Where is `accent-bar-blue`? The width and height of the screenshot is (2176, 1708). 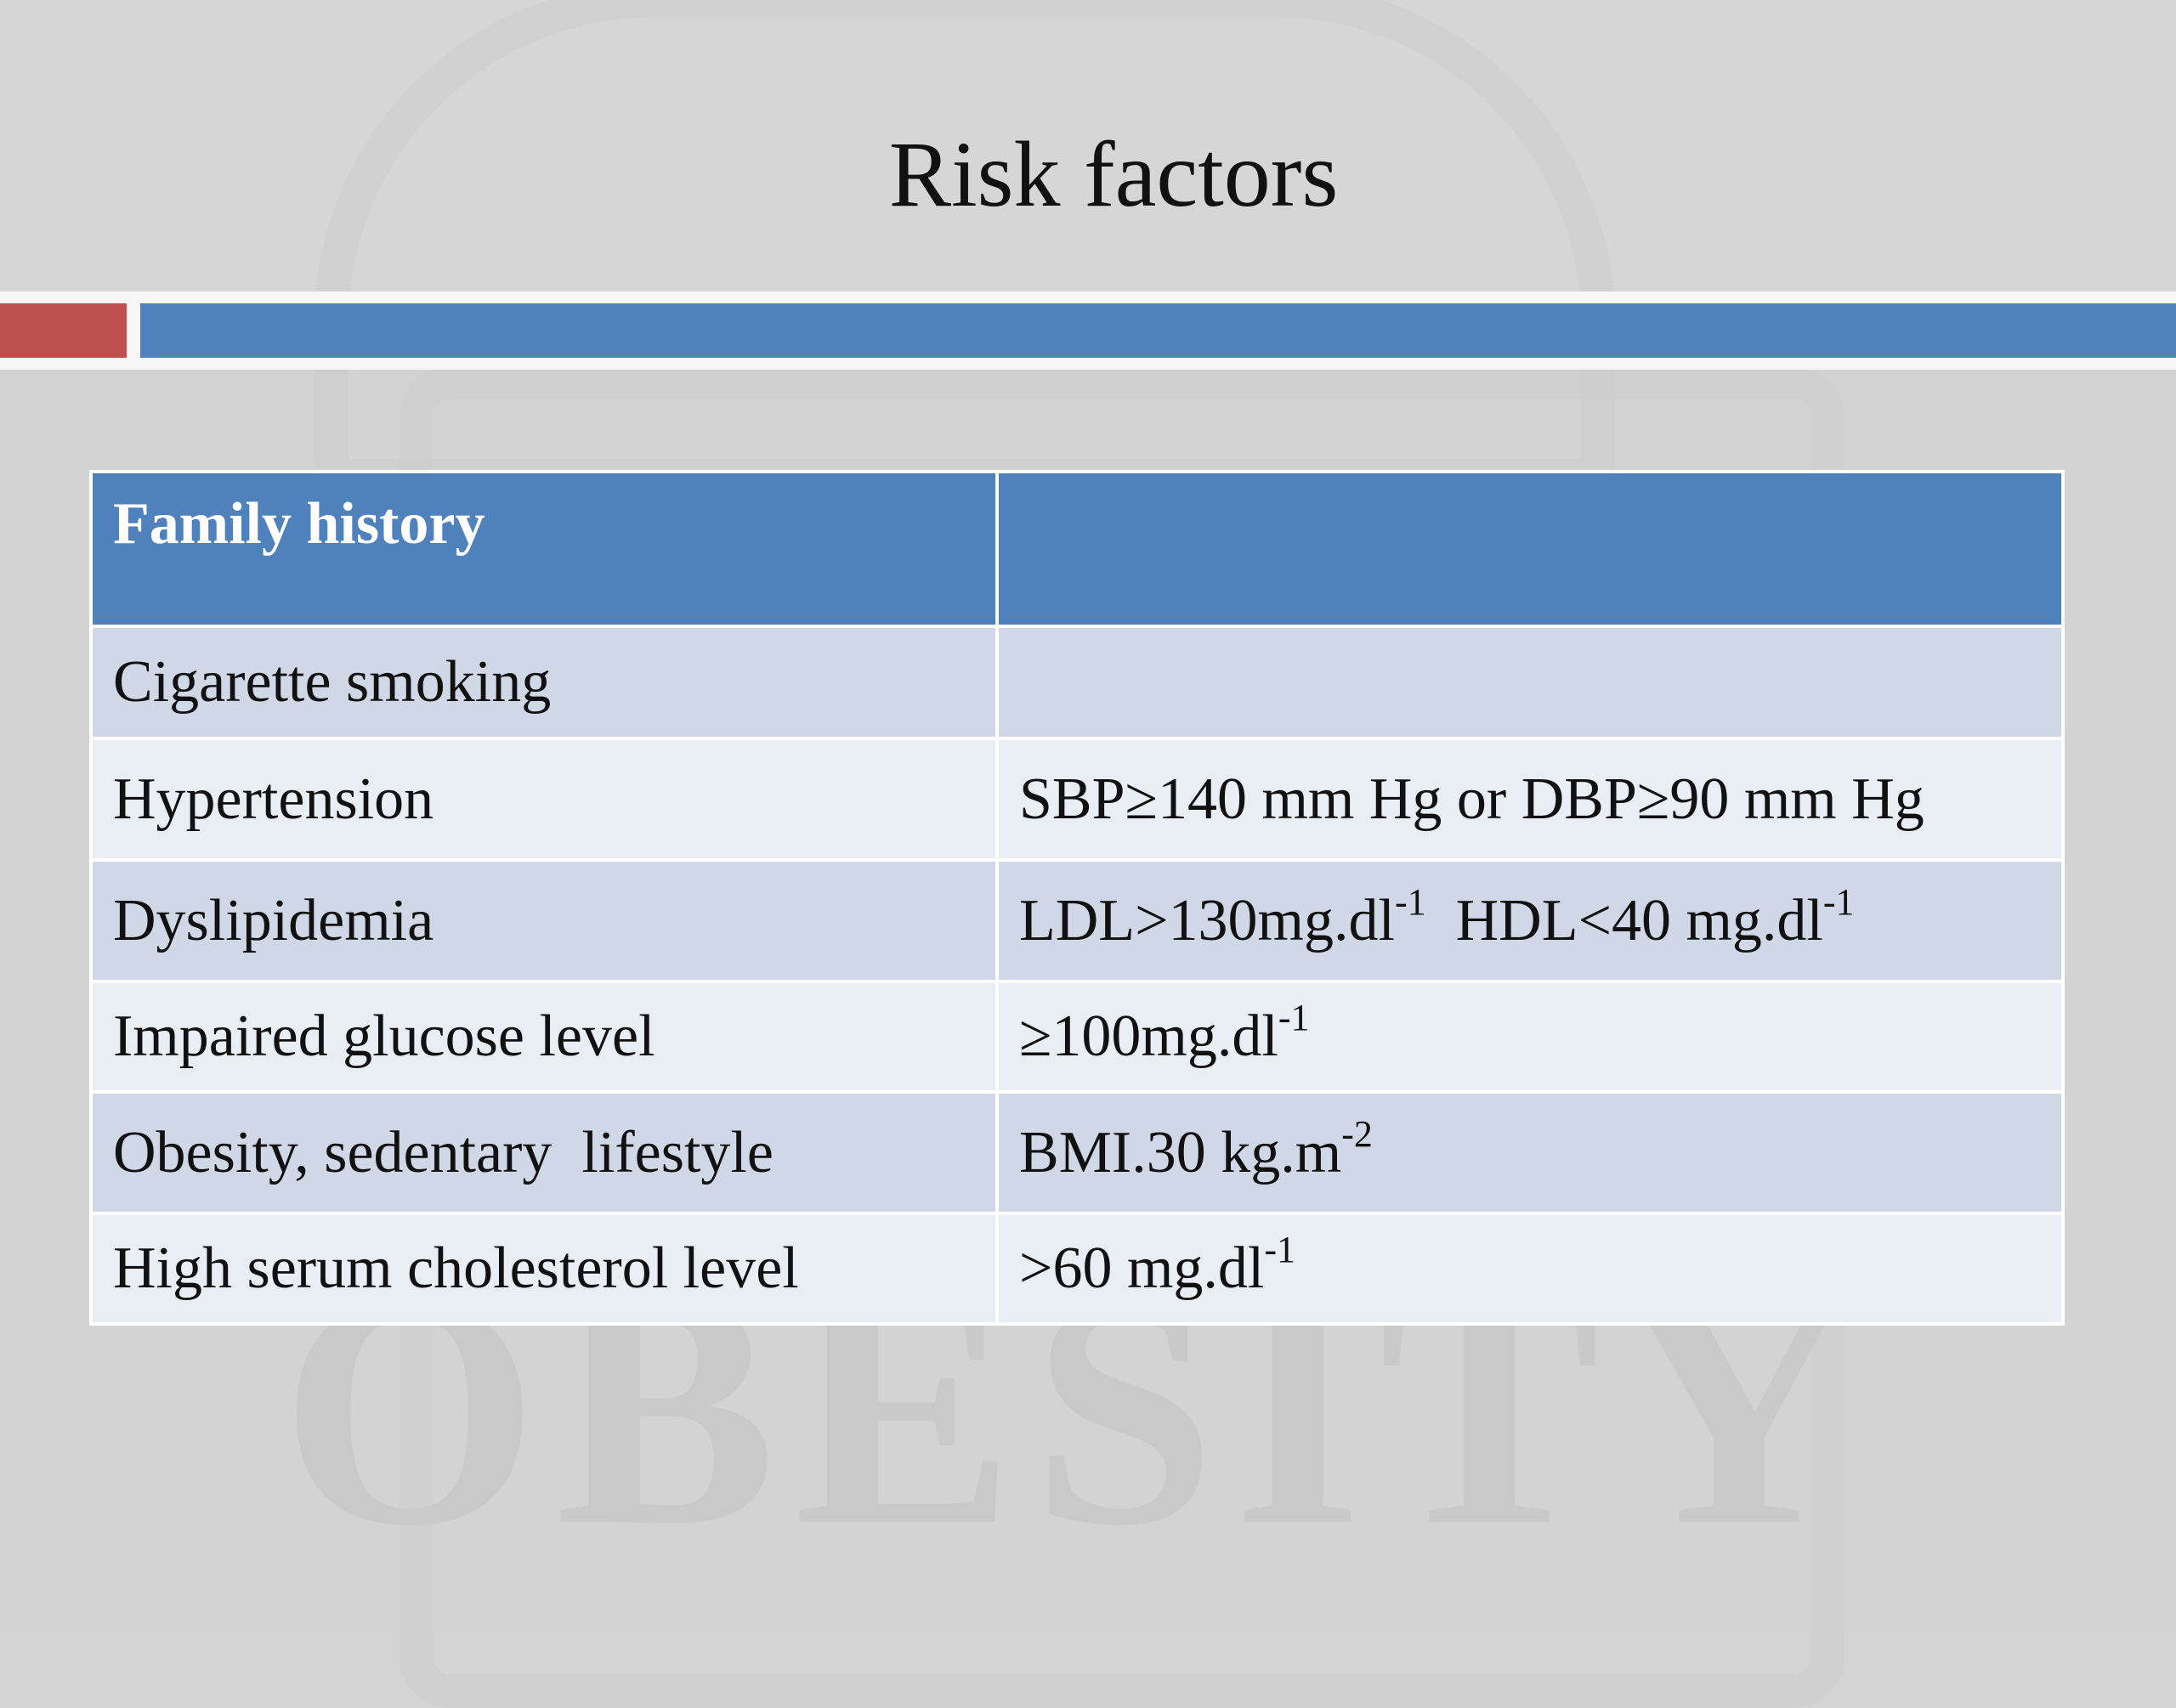
accent-bar-blue is located at coordinates (1158, 331).